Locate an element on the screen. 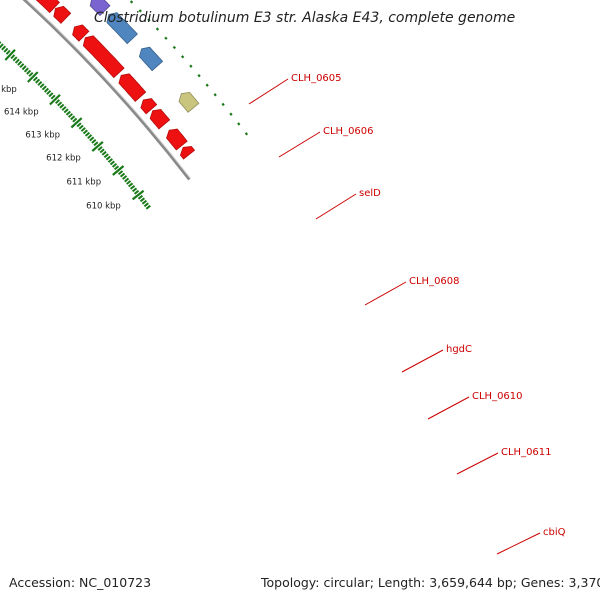 This screenshot has width=600, height=600. gene-feature-hgdc is located at coordinates (100, 8).